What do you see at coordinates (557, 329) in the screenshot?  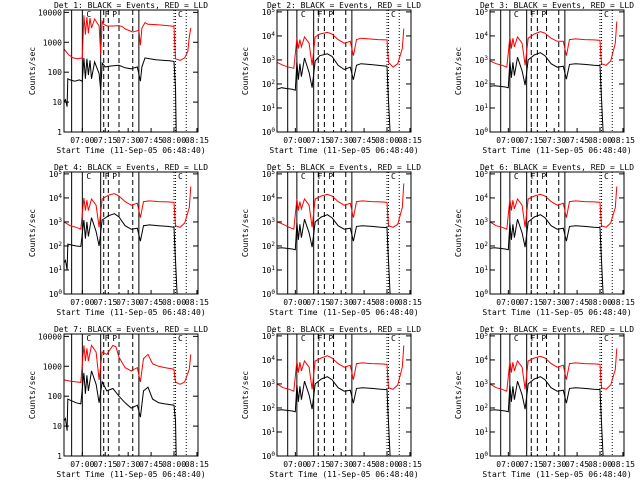 I see `chart-title: Det 9: BLACK = Events, RED = LLD` at bounding box center [557, 329].